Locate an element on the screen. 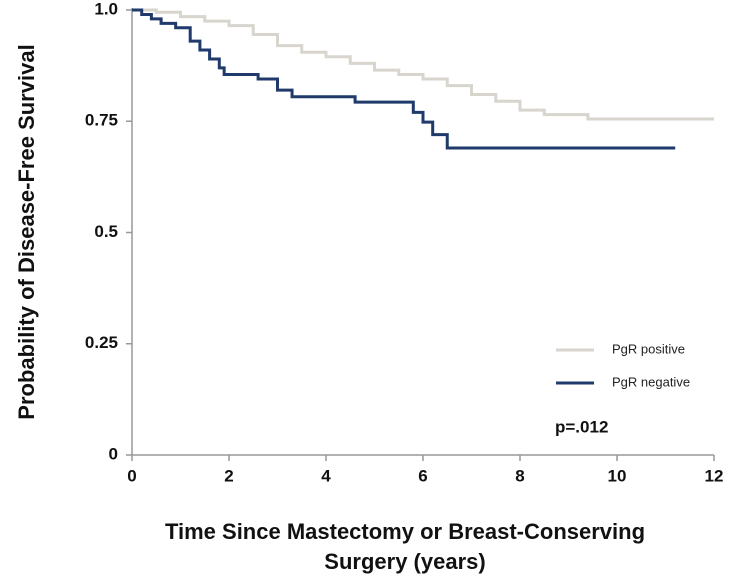  y-tick-label: 0 is located at coordinates (113, 453).